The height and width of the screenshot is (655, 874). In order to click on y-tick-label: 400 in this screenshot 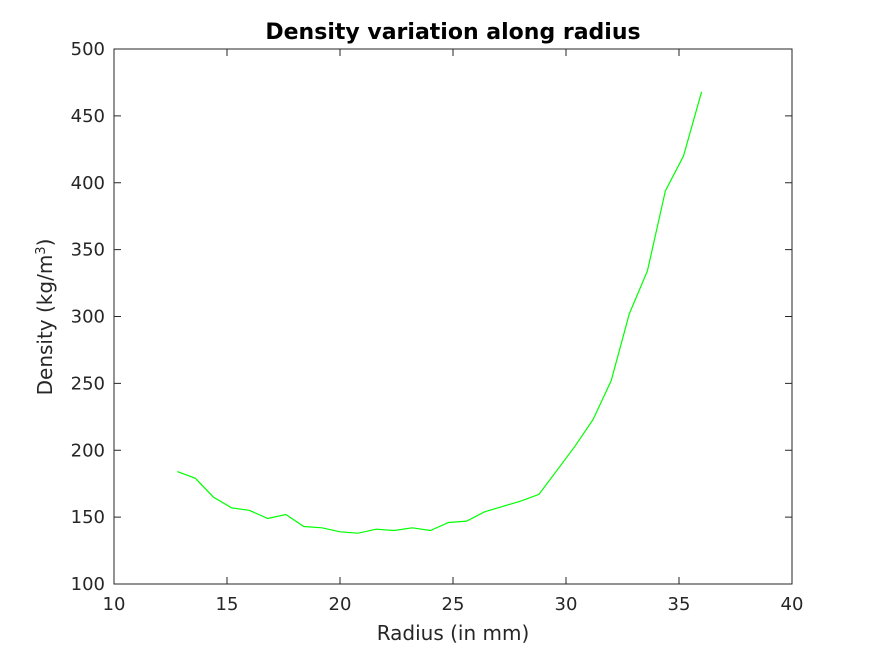, I will do `click(88, 183)`.